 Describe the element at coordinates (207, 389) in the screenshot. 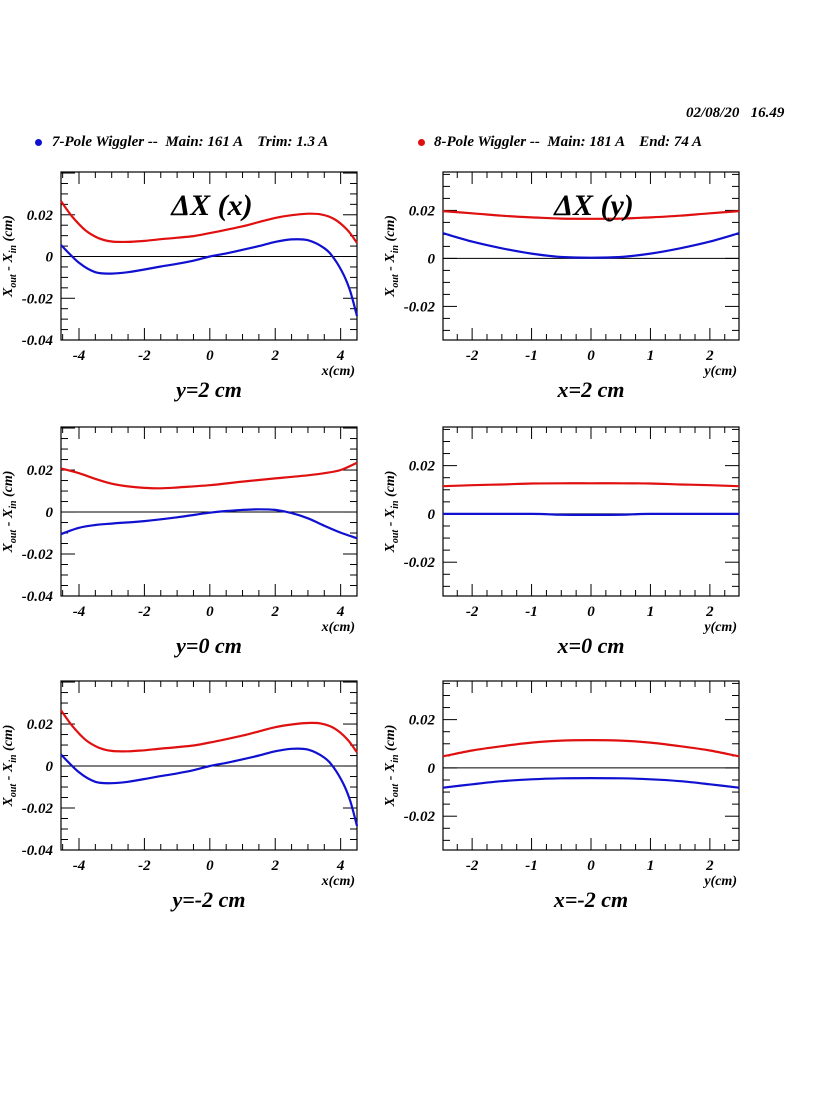

I see `panel-subtitle: y=2 cm` at that location.